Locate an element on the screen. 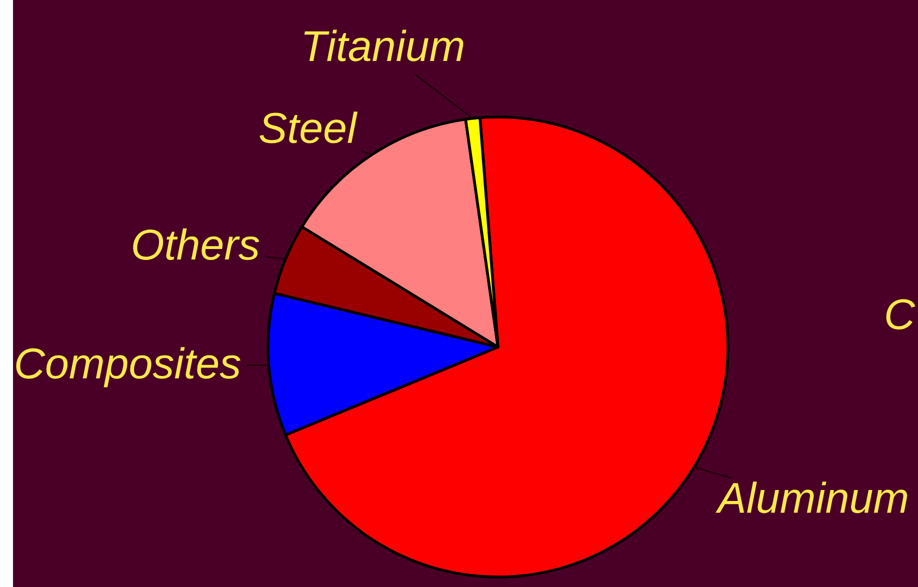  slice-label: Aluminum is located at coordinates (812, 498).